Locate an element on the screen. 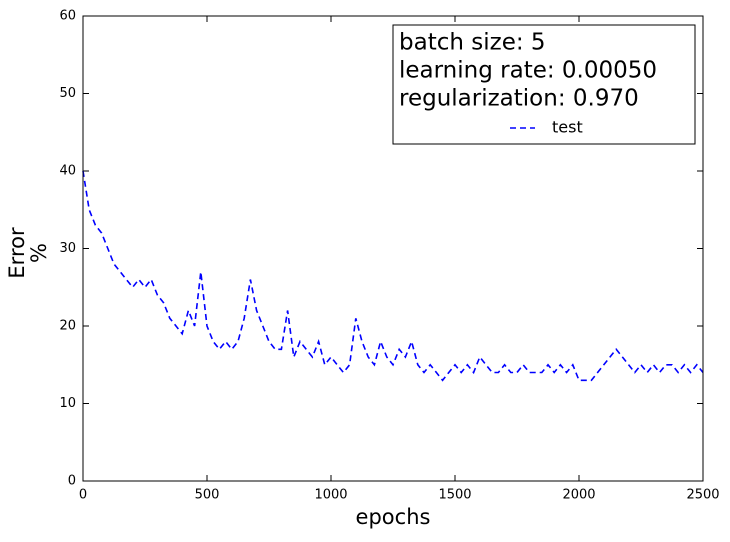 Image resolution: width=730 pixels, height=542 pixels. y-tick-label: 0 is located at coordinates (72, 481).